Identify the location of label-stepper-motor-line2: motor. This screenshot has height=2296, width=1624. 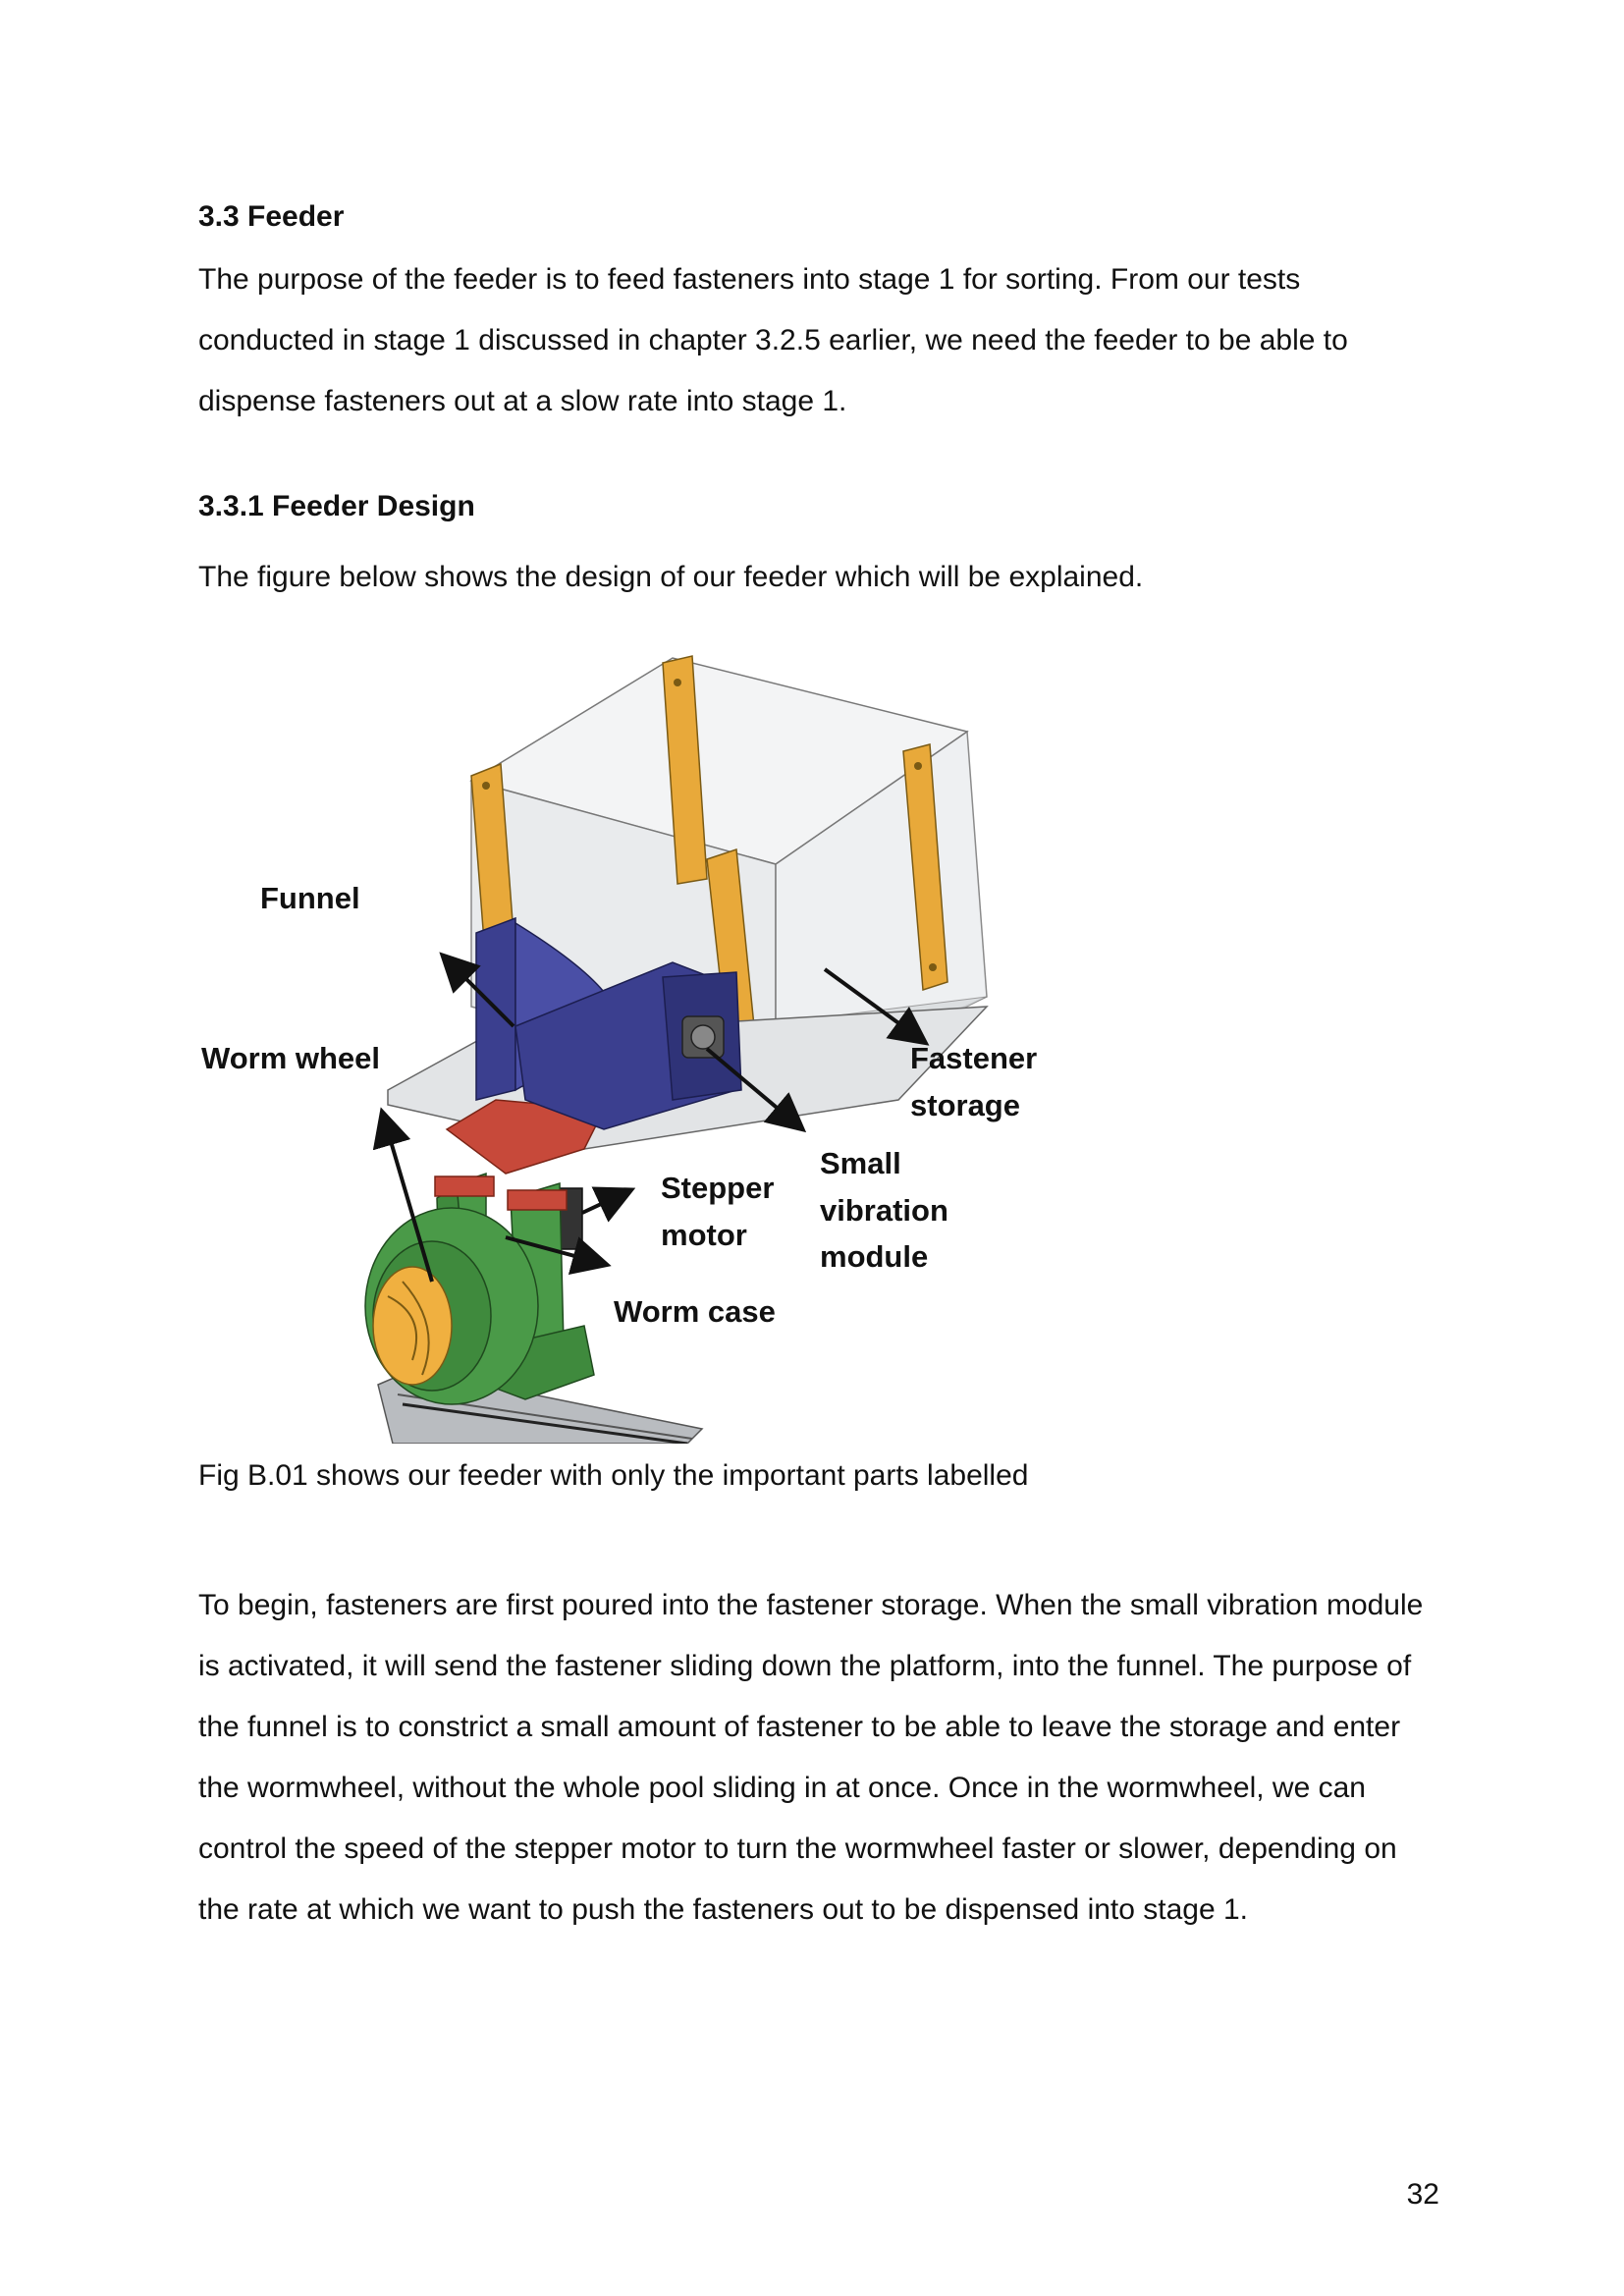
(704, 1235).